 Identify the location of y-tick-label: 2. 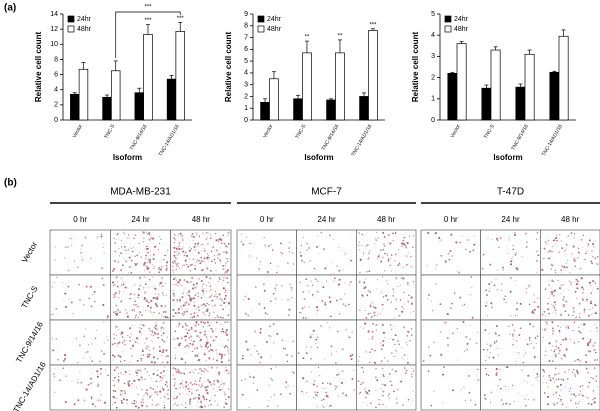
(56, 105).